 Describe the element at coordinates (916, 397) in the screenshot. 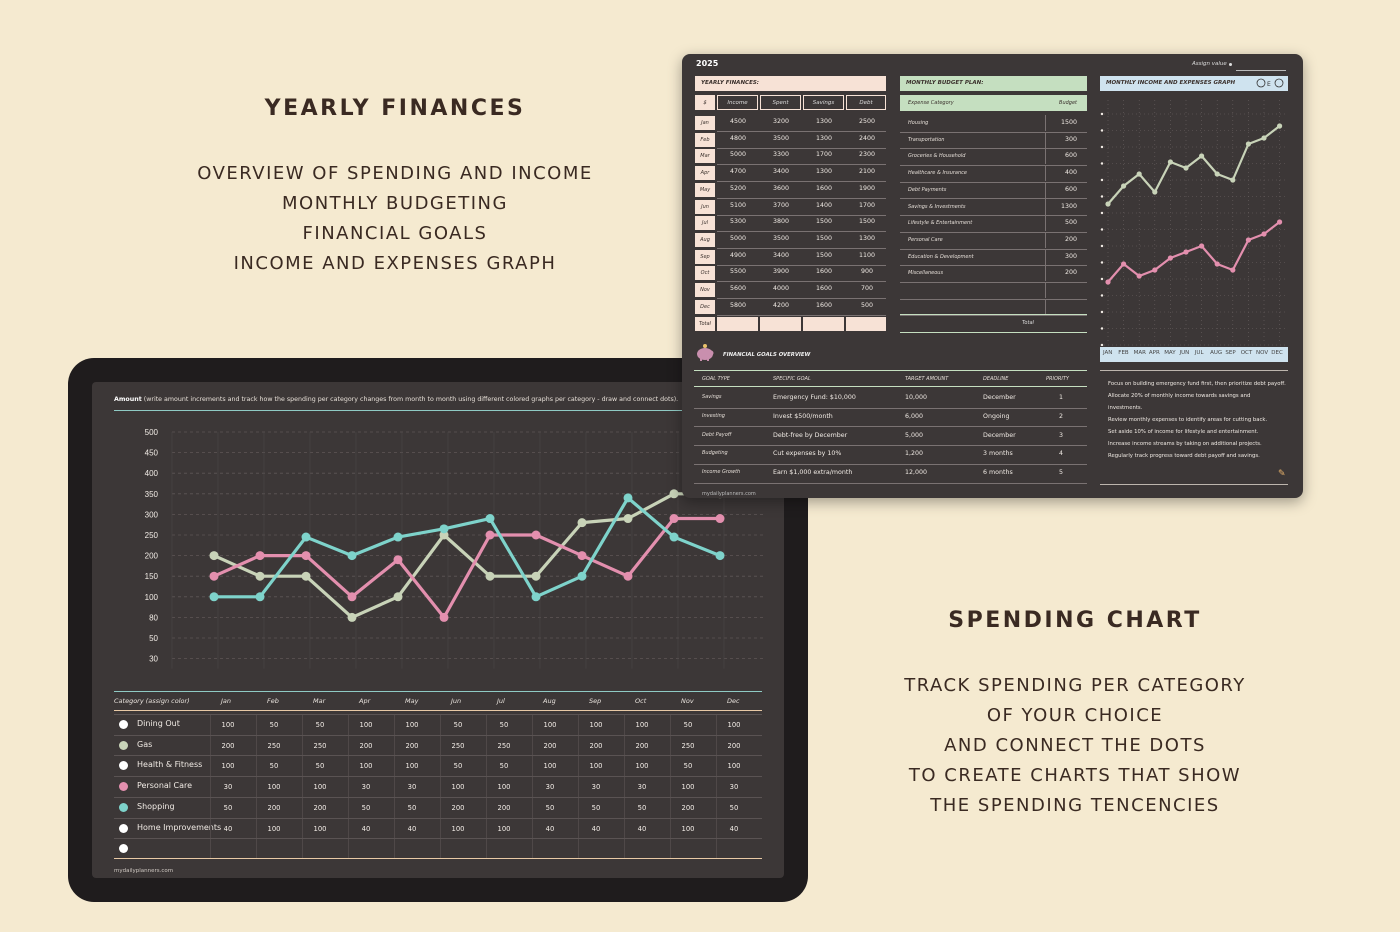

I see `target-amount: 10,000` at that location.